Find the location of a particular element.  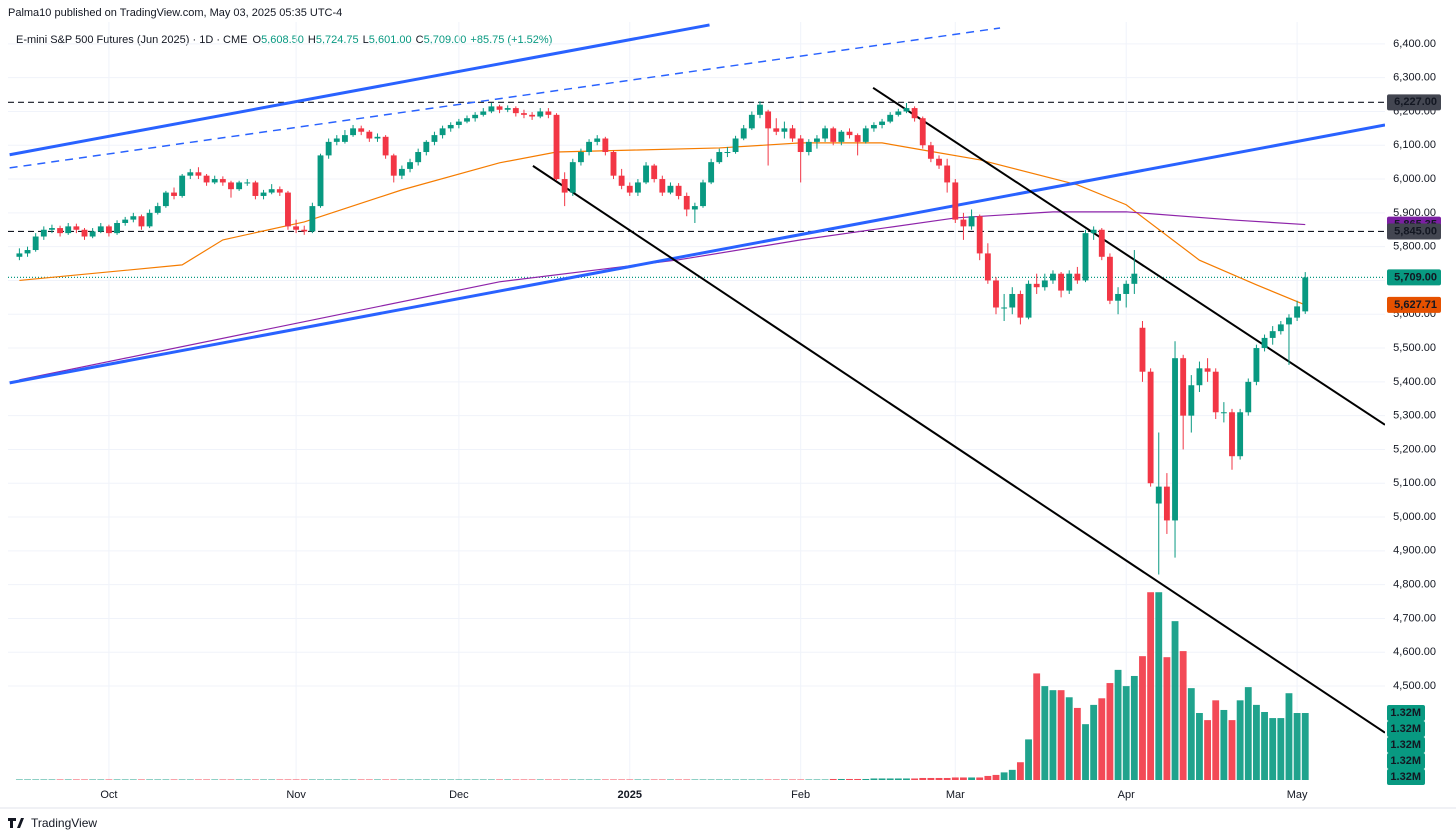

price-badge-label: 5,709.00 is located at coordinates (1415, 277).